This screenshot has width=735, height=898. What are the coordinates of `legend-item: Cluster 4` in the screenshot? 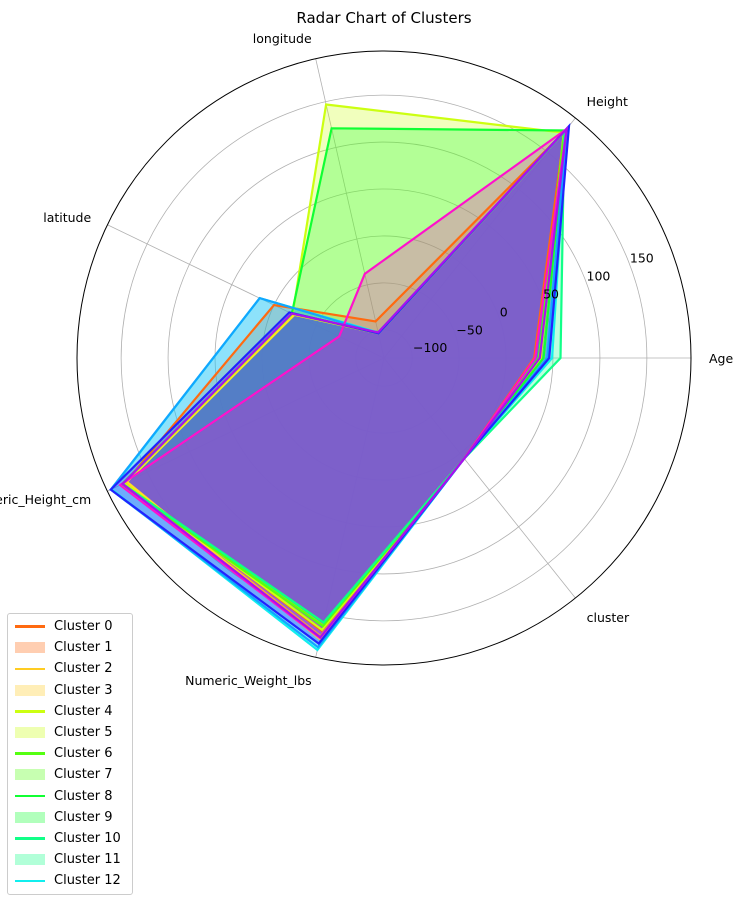 It's located at (70, 711).